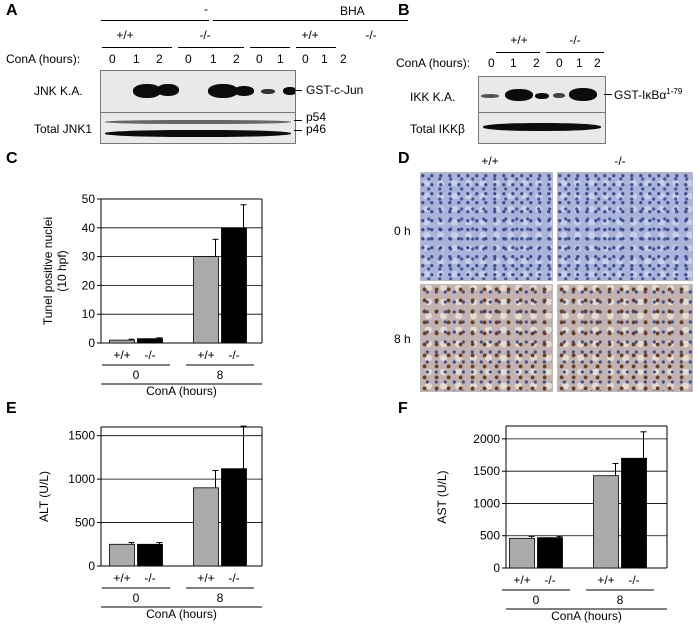 This screenshot has width=700, height=627. What do you see at coordinates (433, 97) in the screenshot?
I see `ikk-ka-label: IKK K.A.` at bounding box center [433, 97].